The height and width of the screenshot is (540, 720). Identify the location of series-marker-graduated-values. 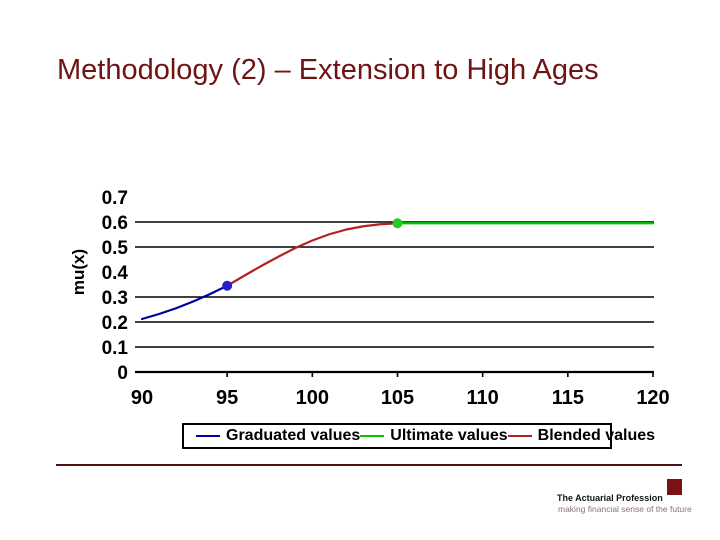
(227, 285).